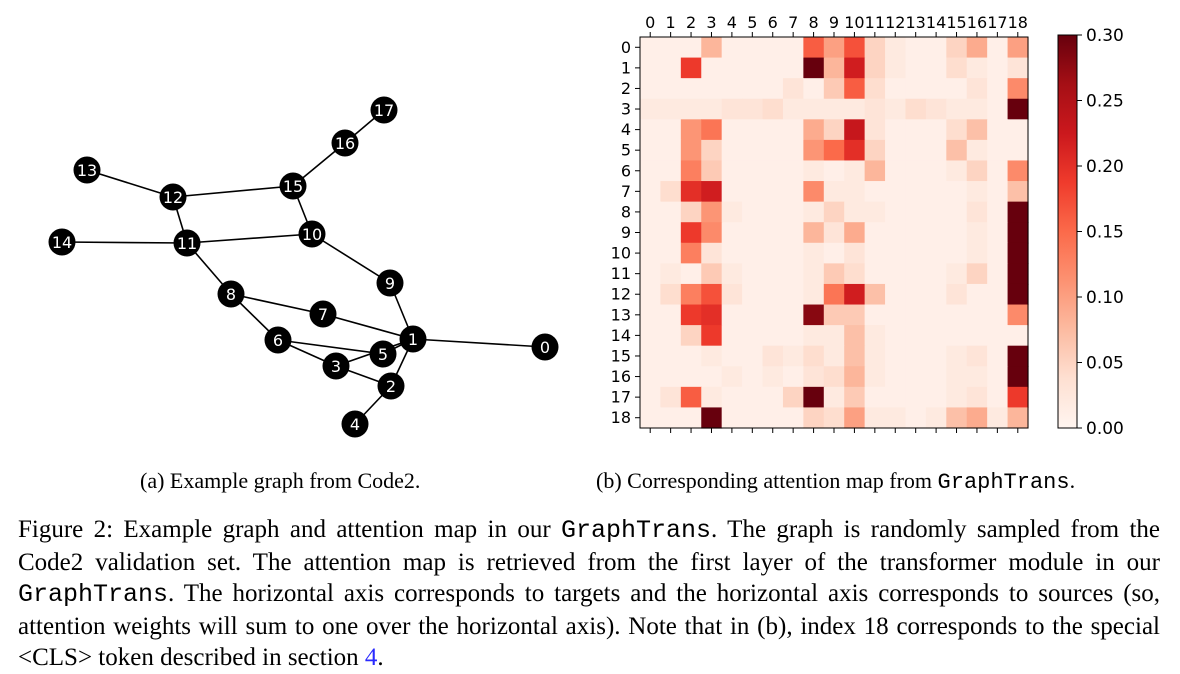 Image resolution: width=1180 pixels, height=674 pixels. Describe the element at coordinates (621, 273) in the screenshot. I see `y-tick-label: 11` at that location.